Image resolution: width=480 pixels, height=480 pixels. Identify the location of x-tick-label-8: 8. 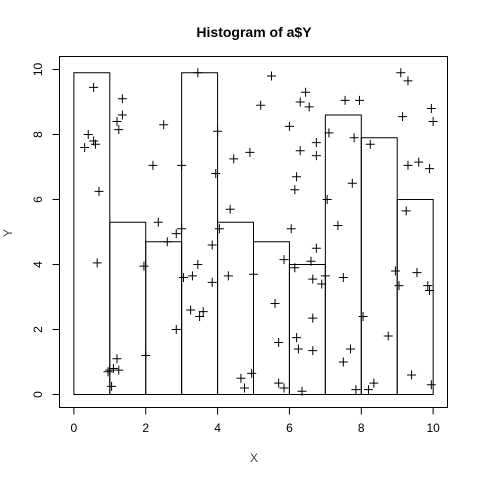
(361, 428).